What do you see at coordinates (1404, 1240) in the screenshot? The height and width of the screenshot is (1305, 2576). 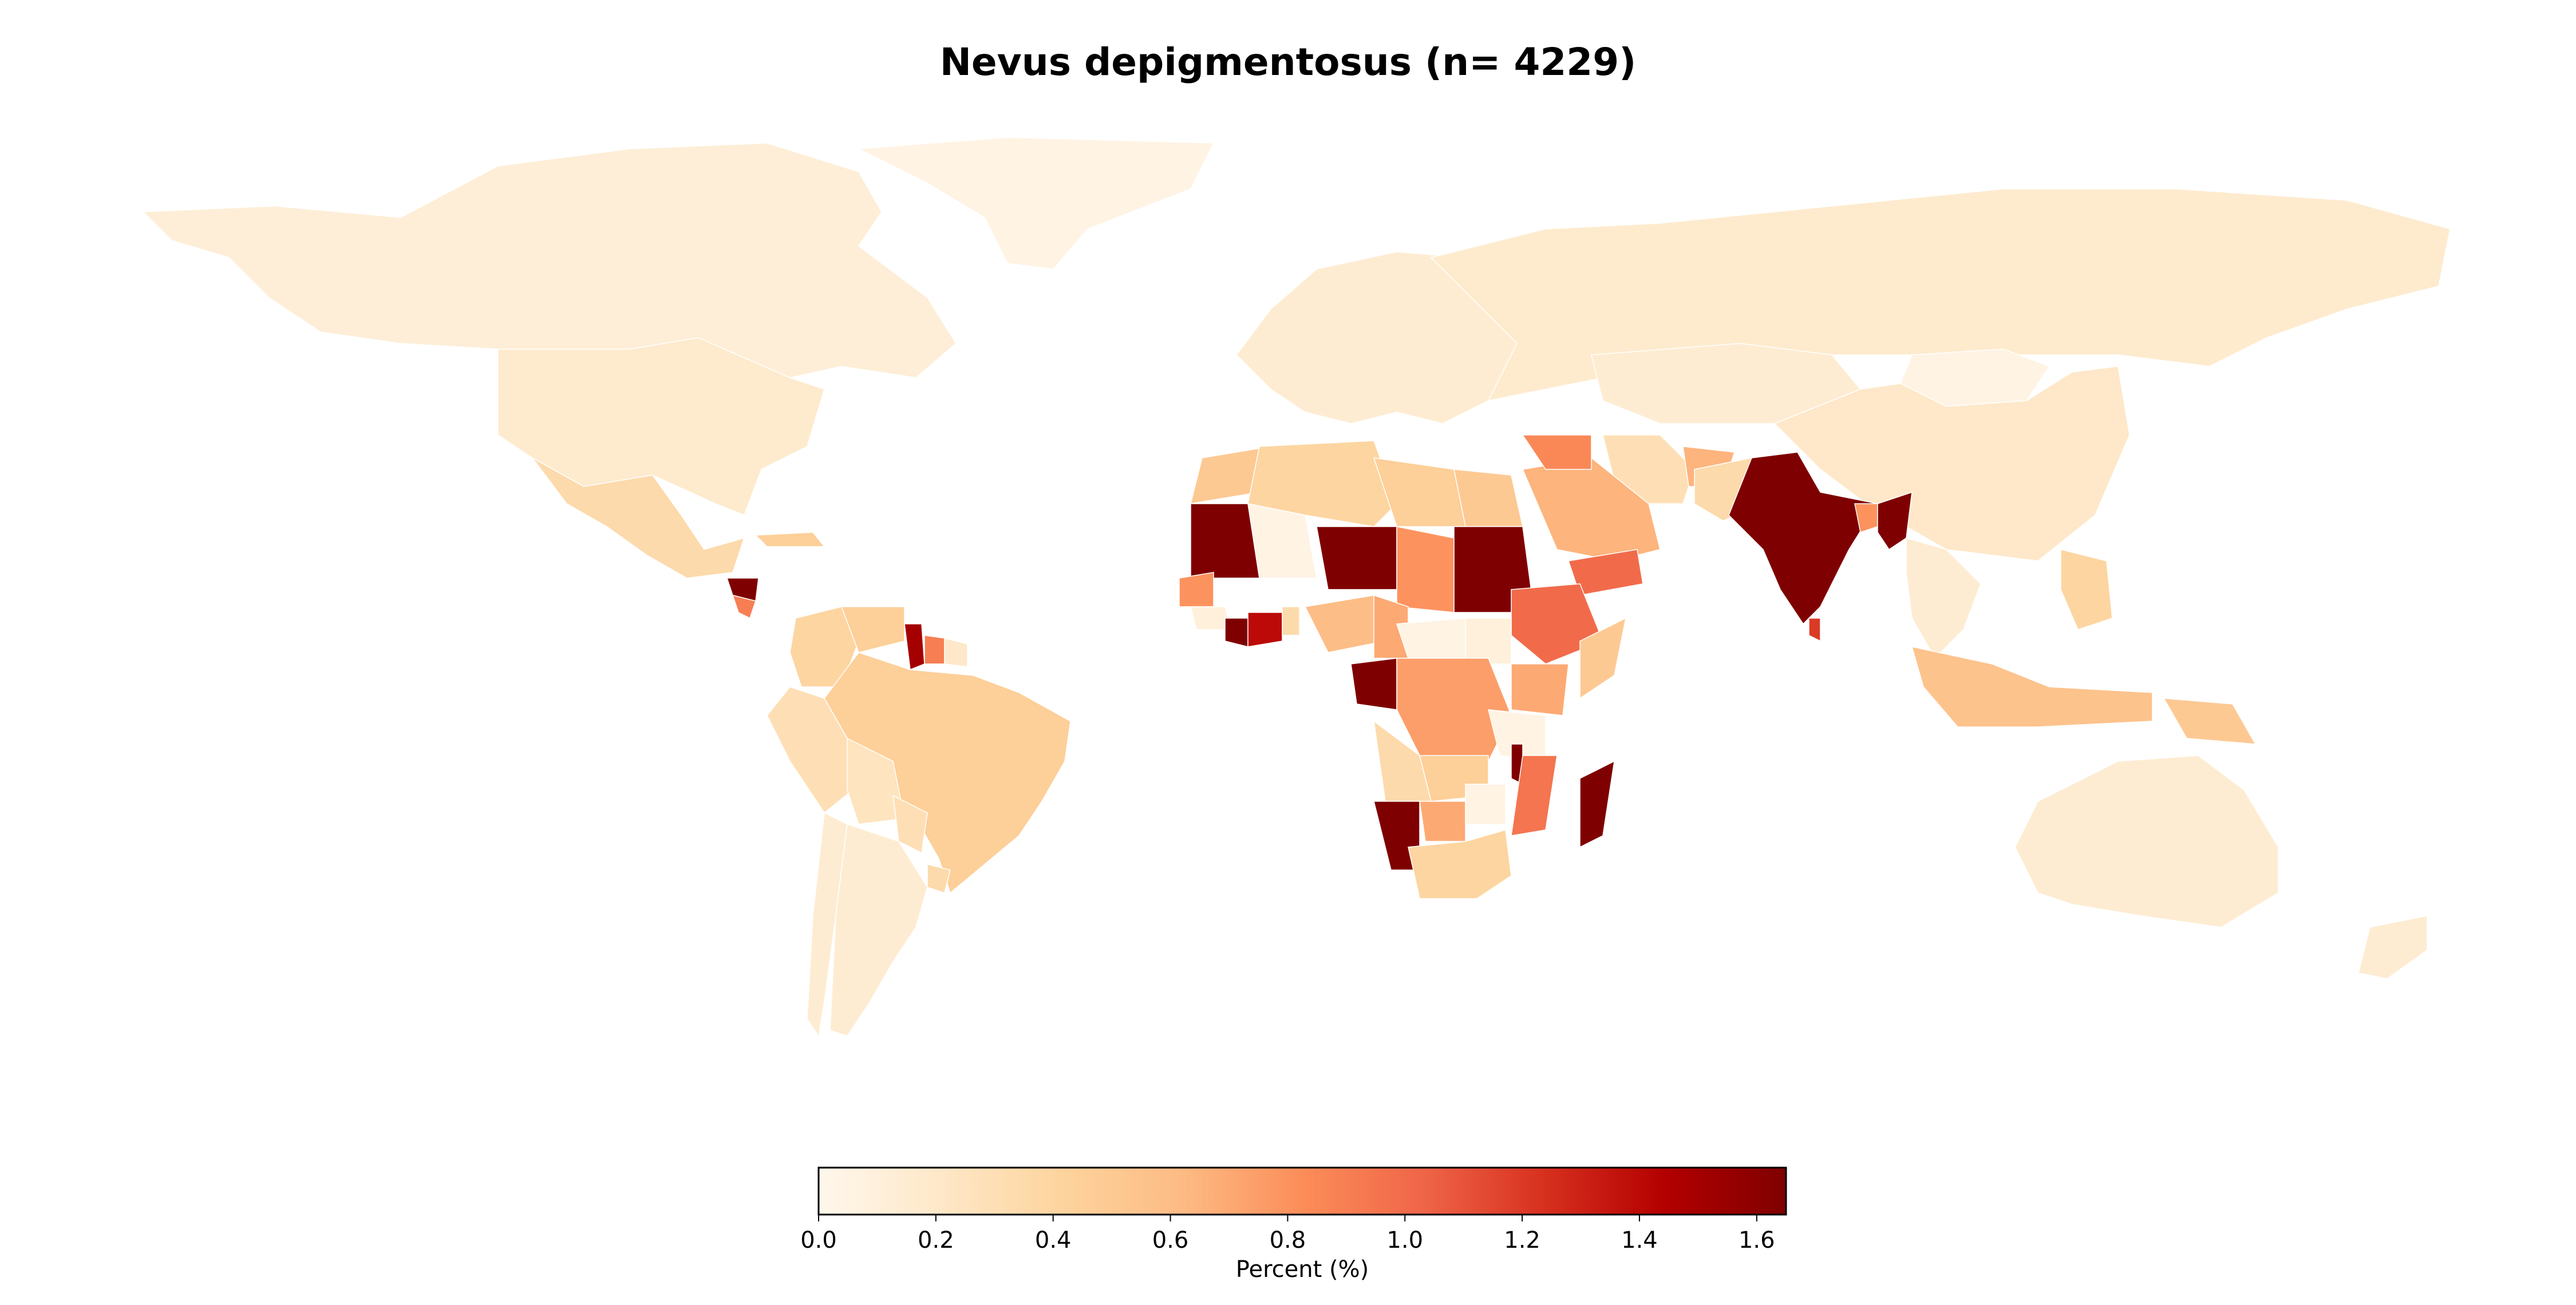 I see `colorbar-tick-label: 1.0` at bounding box center [1404, 1240].